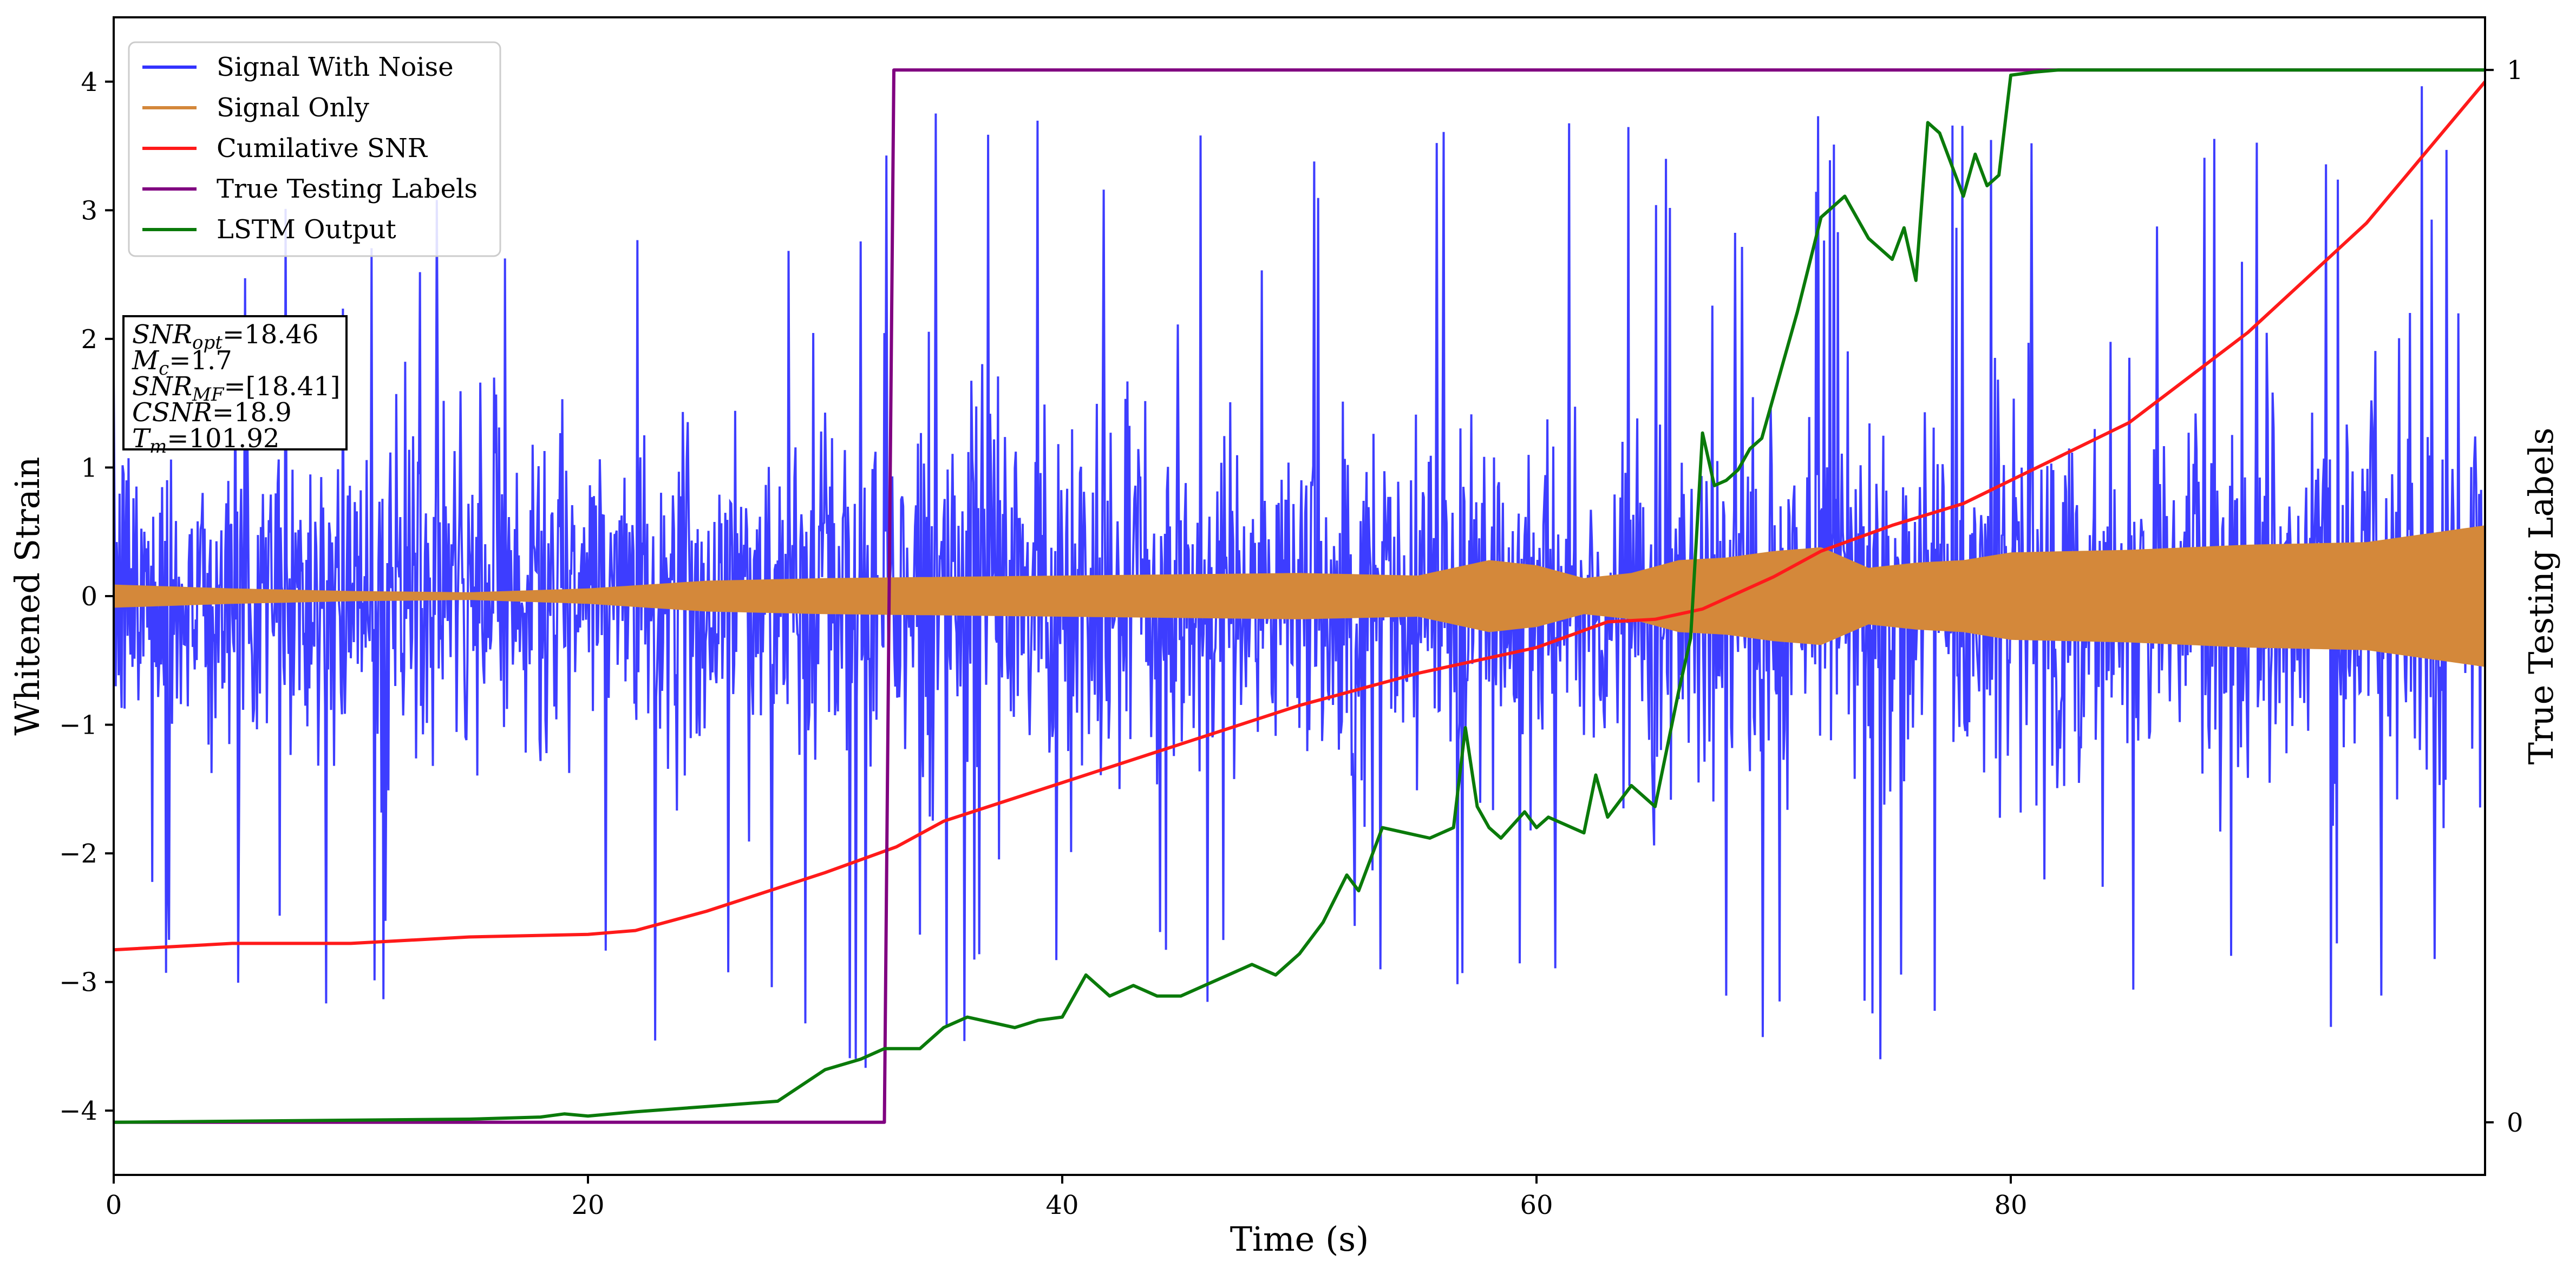 The width and height of the screenshot is (2576, 1274). I want to click on y-tick-label: 0, so click(89, 597).